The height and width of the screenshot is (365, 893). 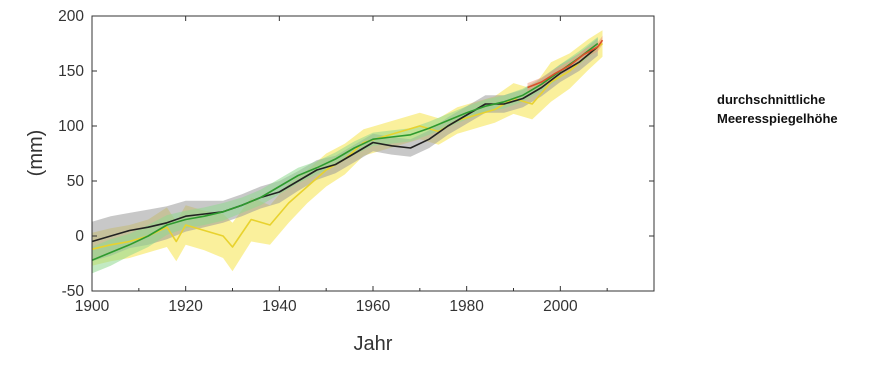 What do you see at coordinates (79, 236) in the screenshot?
I see `y-tick-label-4: 0` at bounding box center [79, 236].